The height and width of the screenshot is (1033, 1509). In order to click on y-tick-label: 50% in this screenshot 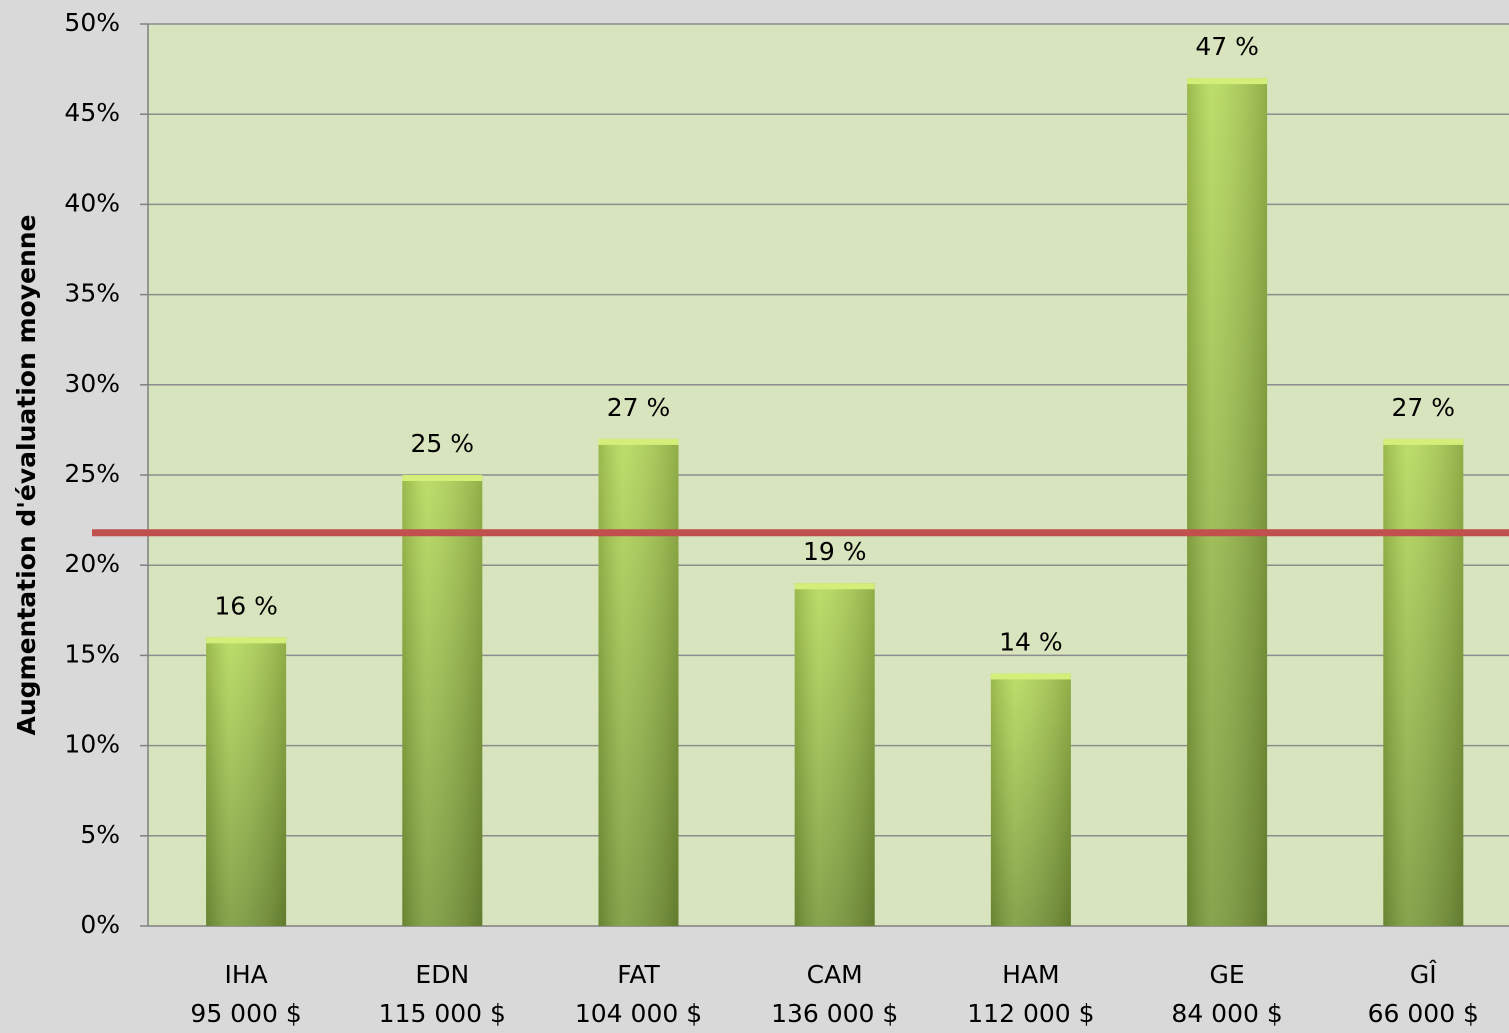, I will do `click(92, 22)`.